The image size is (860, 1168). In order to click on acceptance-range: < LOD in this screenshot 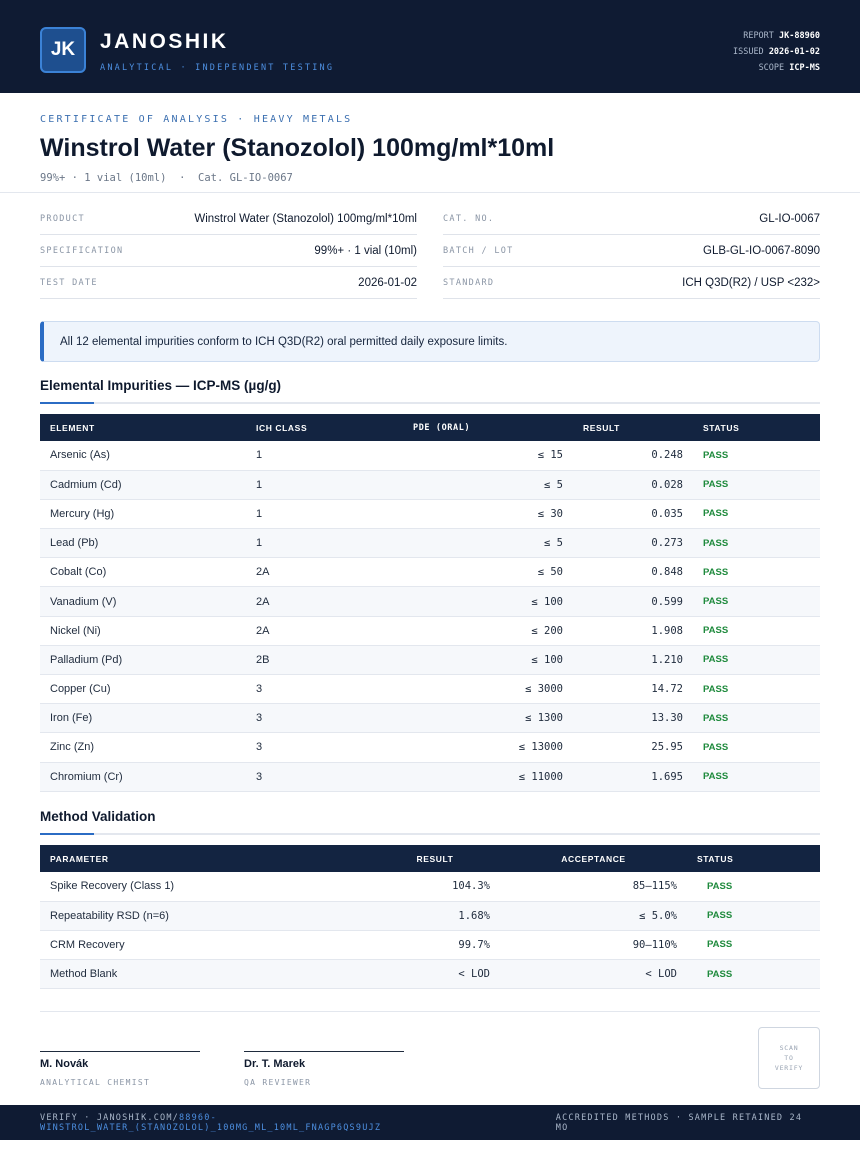, I will do `click(593, 974)`.